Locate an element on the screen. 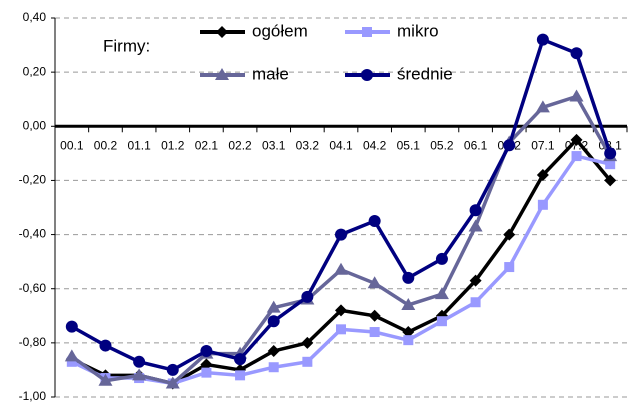 Image resolution: width=634 pixels, height=404 pixels. x-tick-label: 00.1 is located at coordinates (72, 145).